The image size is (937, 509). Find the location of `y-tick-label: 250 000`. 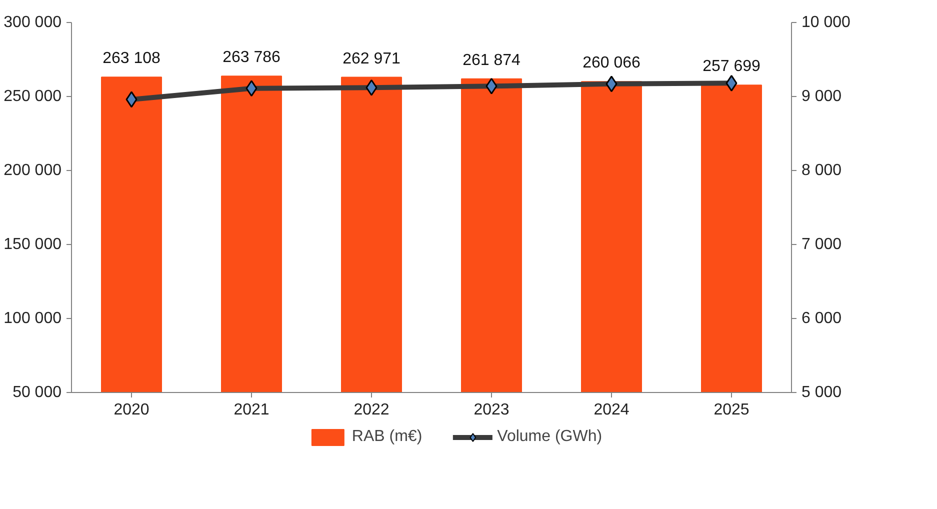

y-tick-label: 250 000 is located at coordinates (33, 96).